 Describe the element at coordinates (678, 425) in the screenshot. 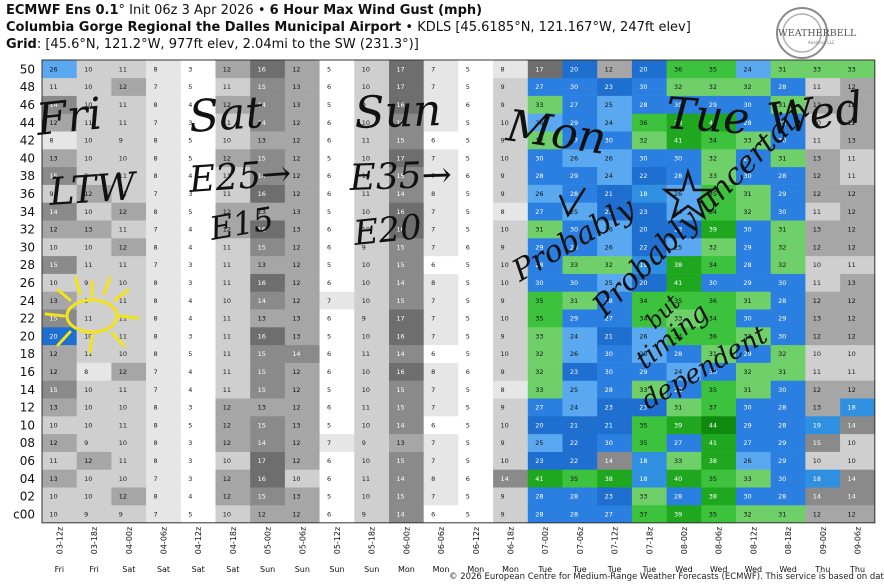

I see `cell-value: 39` at that location.